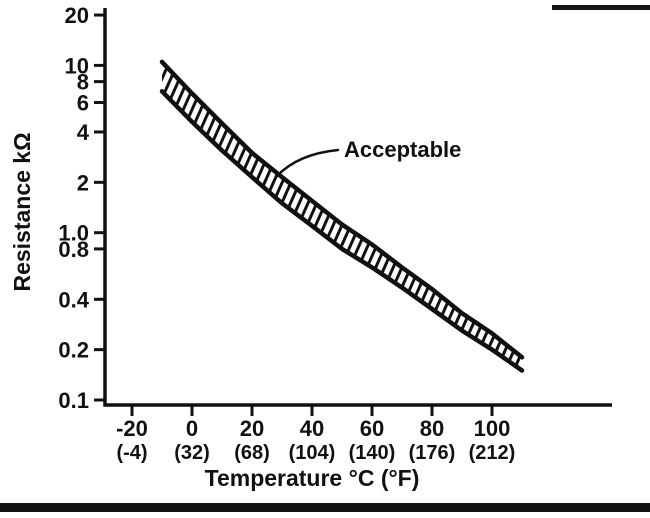 This screenshot has width=650, height=518. What do you see at coordinates (73, 400) in the screenshot?
I see `y-tick-label: 0.1` at bounding box center [73, 400].